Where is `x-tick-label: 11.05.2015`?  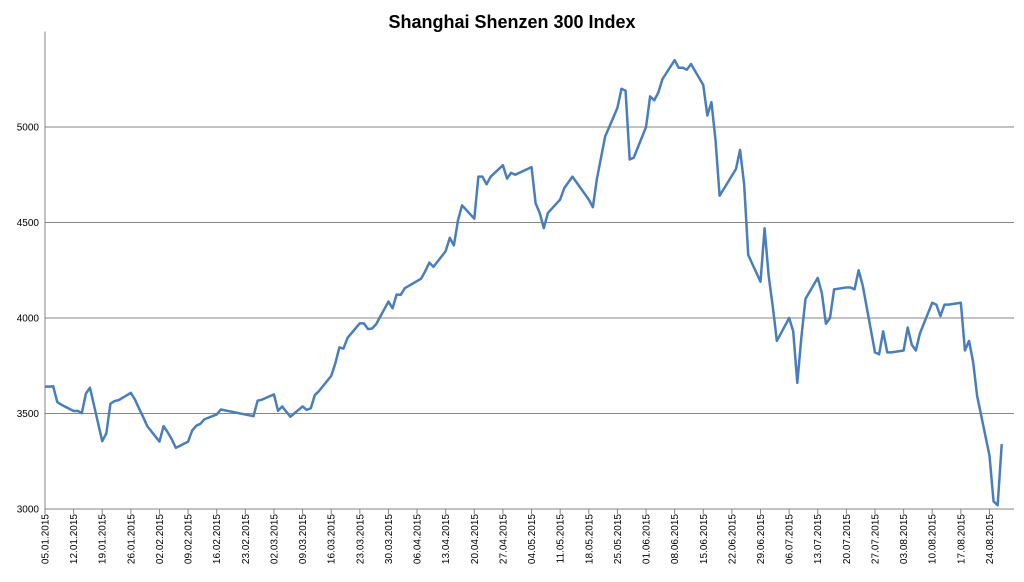 x-tick-label: 11.05.2015 is located at coordinates (561, 539).